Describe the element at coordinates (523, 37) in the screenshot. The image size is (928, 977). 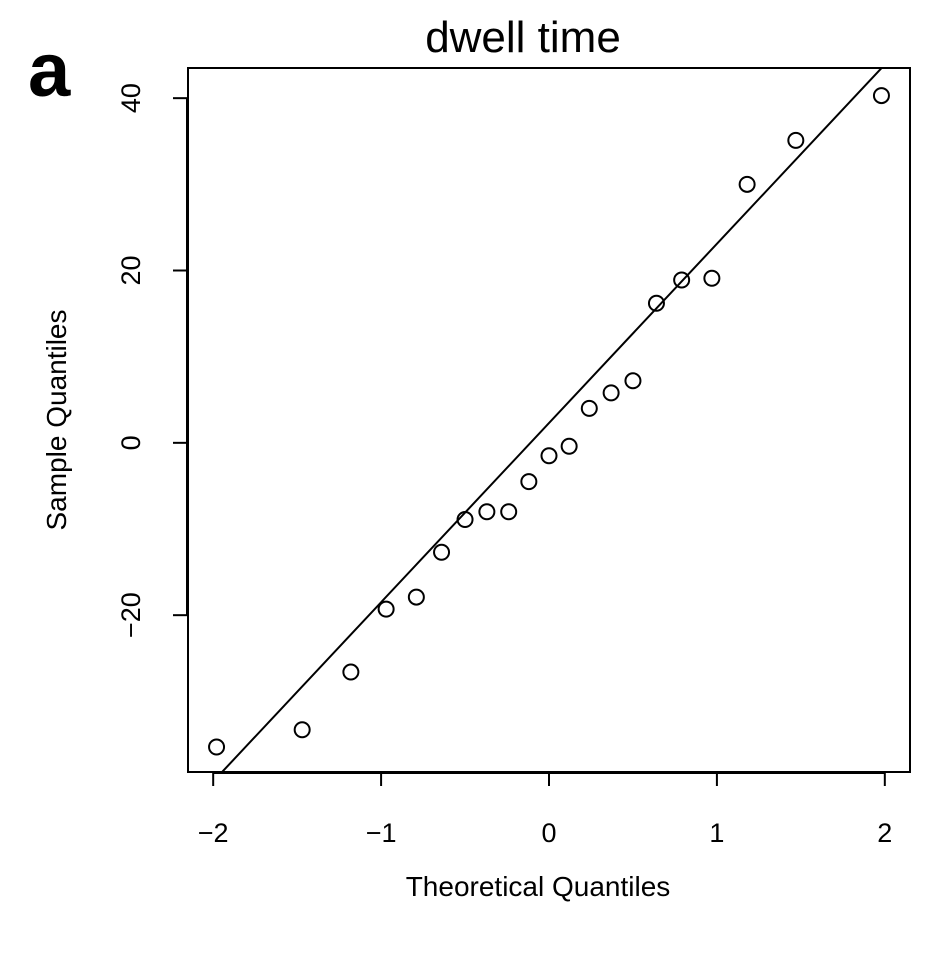
I see `chart-title: dwell time` at that location.